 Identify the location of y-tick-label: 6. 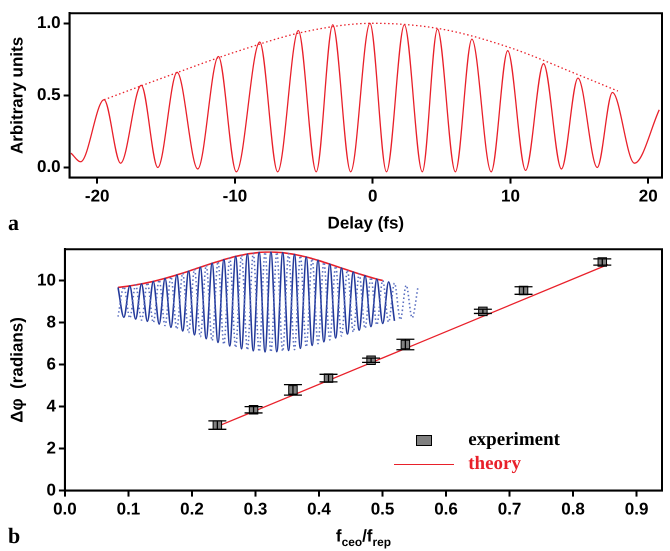
(51, 364).